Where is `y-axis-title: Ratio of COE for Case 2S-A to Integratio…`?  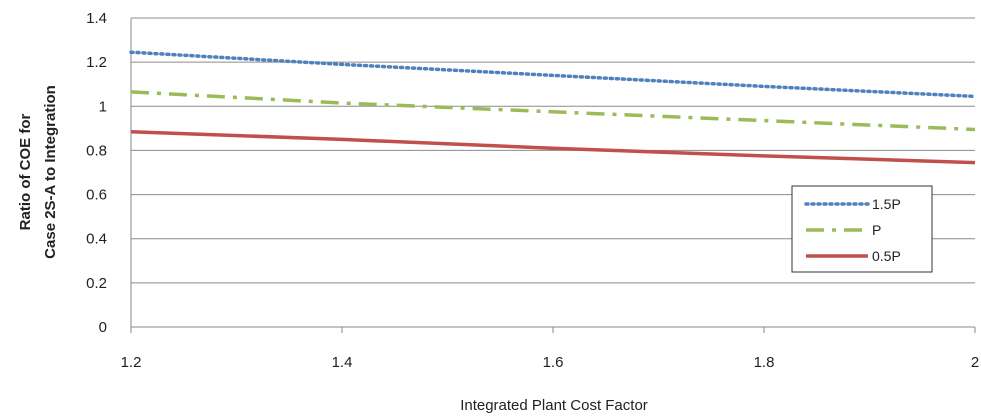
y-axis-title: Ratio of COE for Case 2S-A to Integratio… is located at coordinates (38, 172).